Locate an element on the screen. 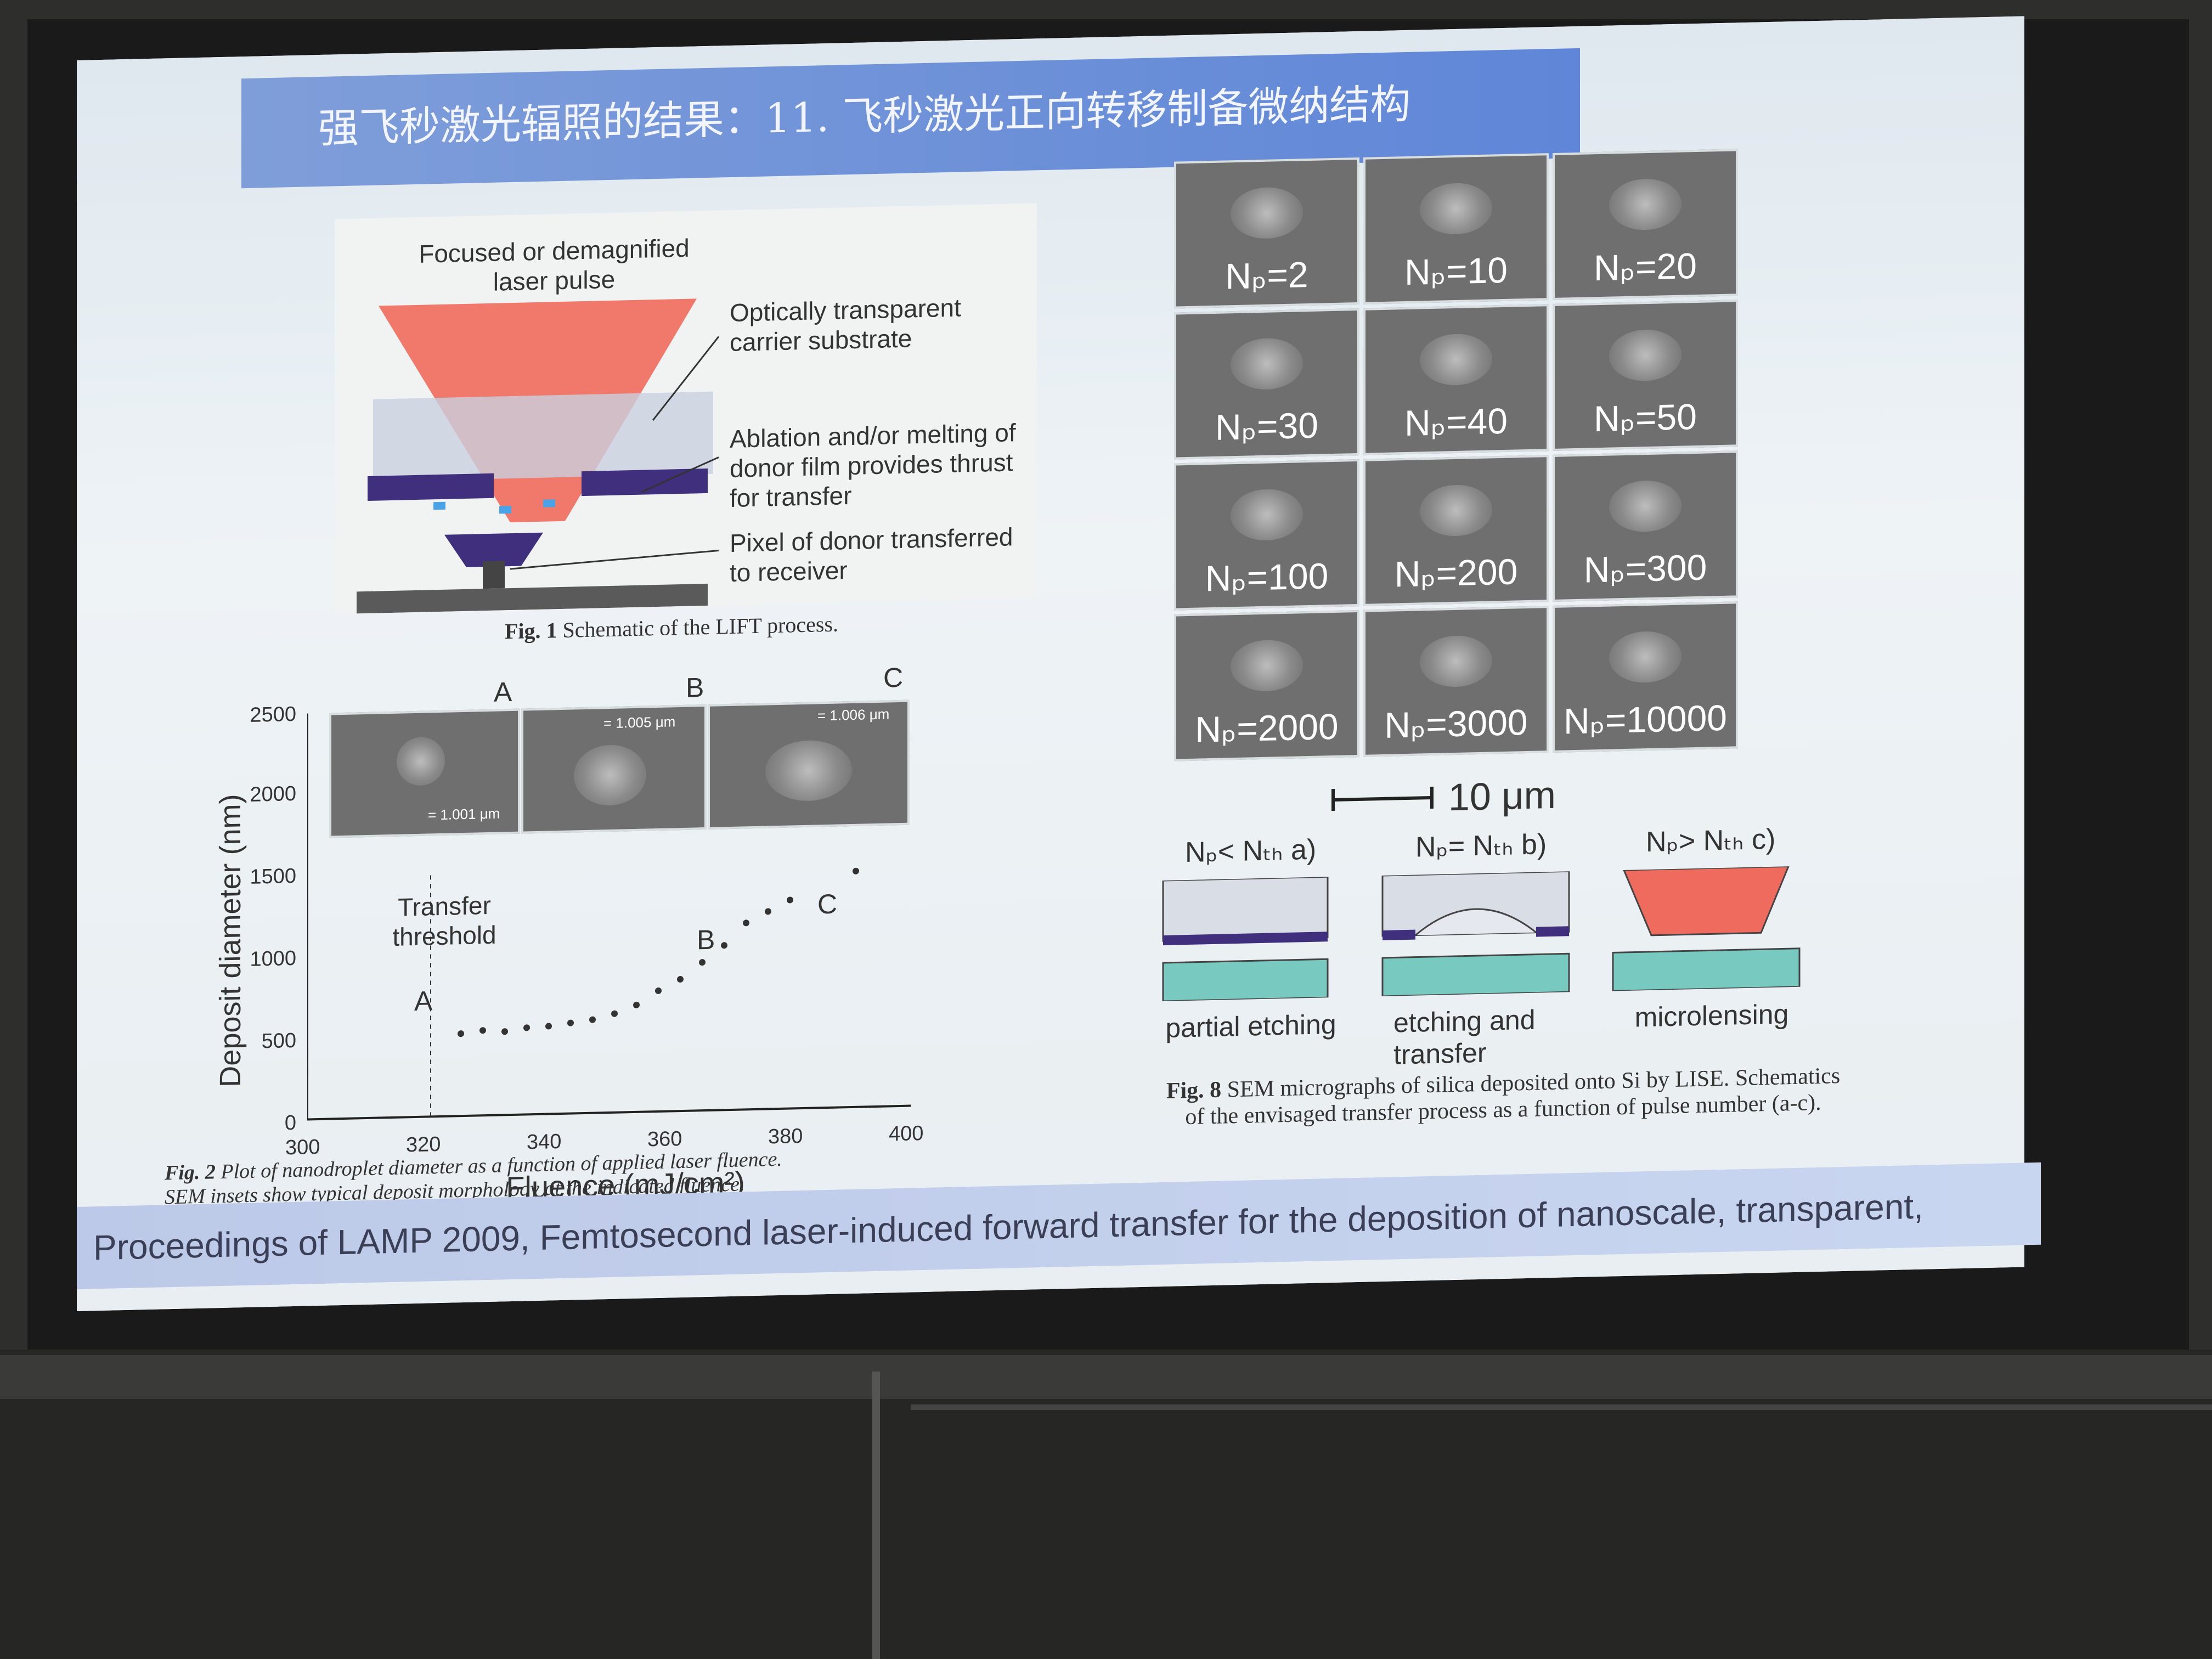 The image size is (2212, 1659). fig2-data-points is located at coordinates (658, 952).